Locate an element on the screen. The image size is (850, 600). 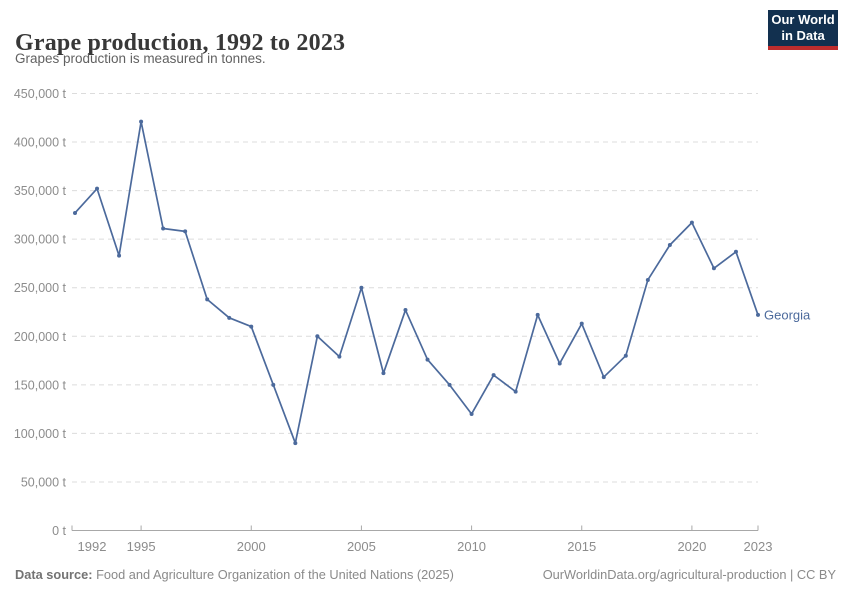
data-point-2014 is located at coordinates (559, 363).